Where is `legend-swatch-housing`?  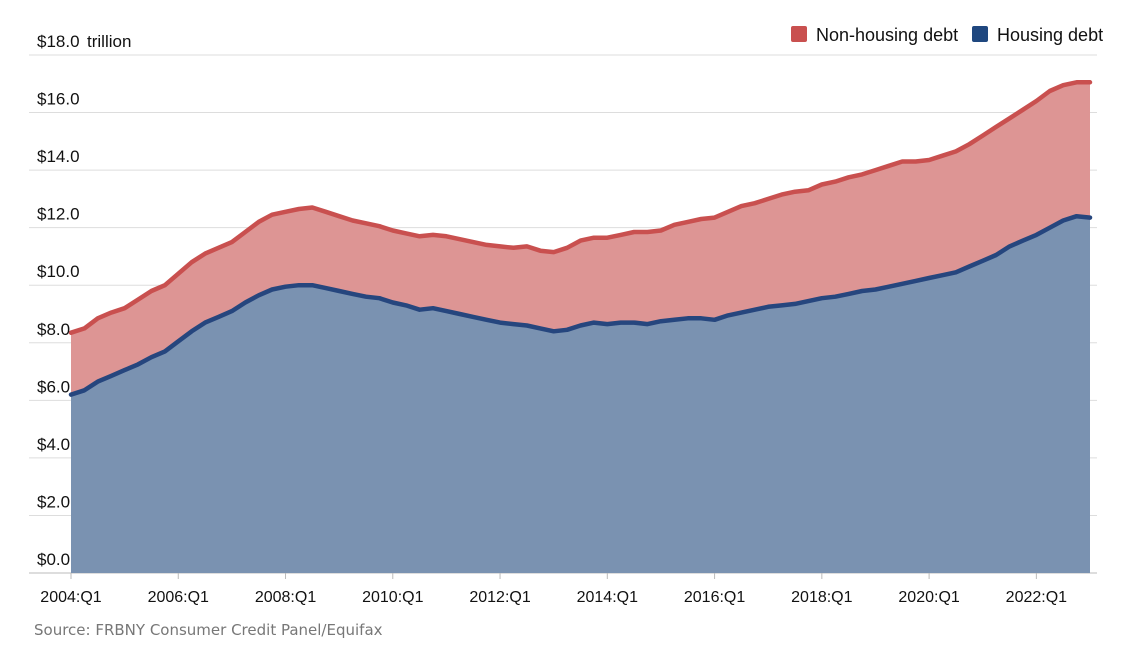 legend-swatch-housing is located at coordinates (980, 34).